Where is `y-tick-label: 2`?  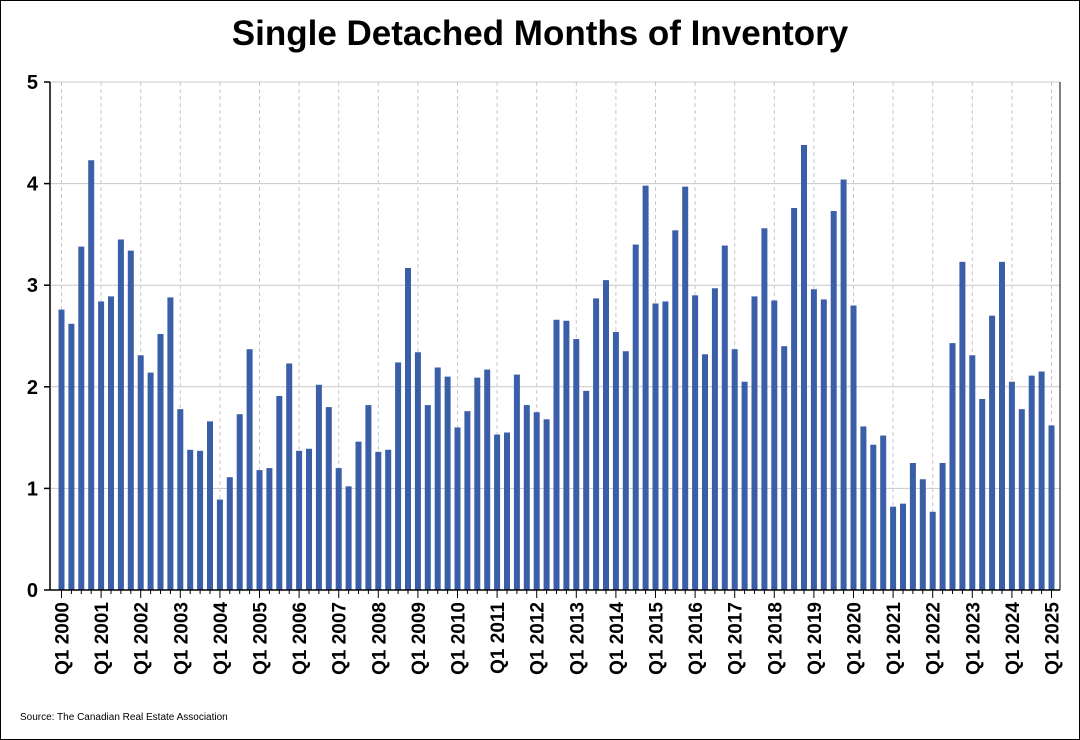 y-tick-label: 2 is located at coordinates (32, 388).